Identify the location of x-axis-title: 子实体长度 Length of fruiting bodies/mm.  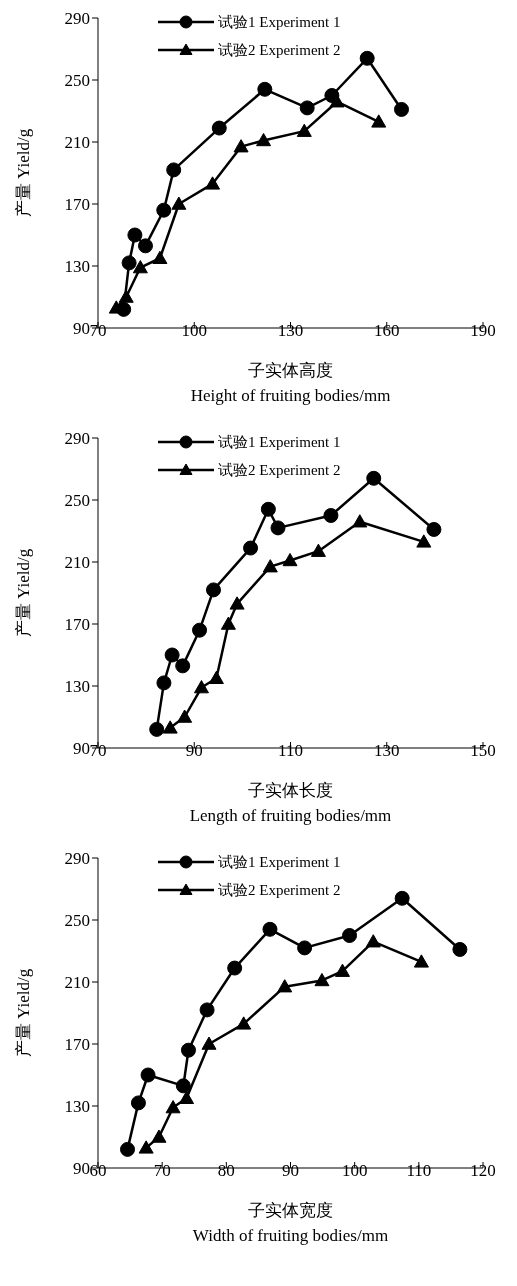
(290, 803).